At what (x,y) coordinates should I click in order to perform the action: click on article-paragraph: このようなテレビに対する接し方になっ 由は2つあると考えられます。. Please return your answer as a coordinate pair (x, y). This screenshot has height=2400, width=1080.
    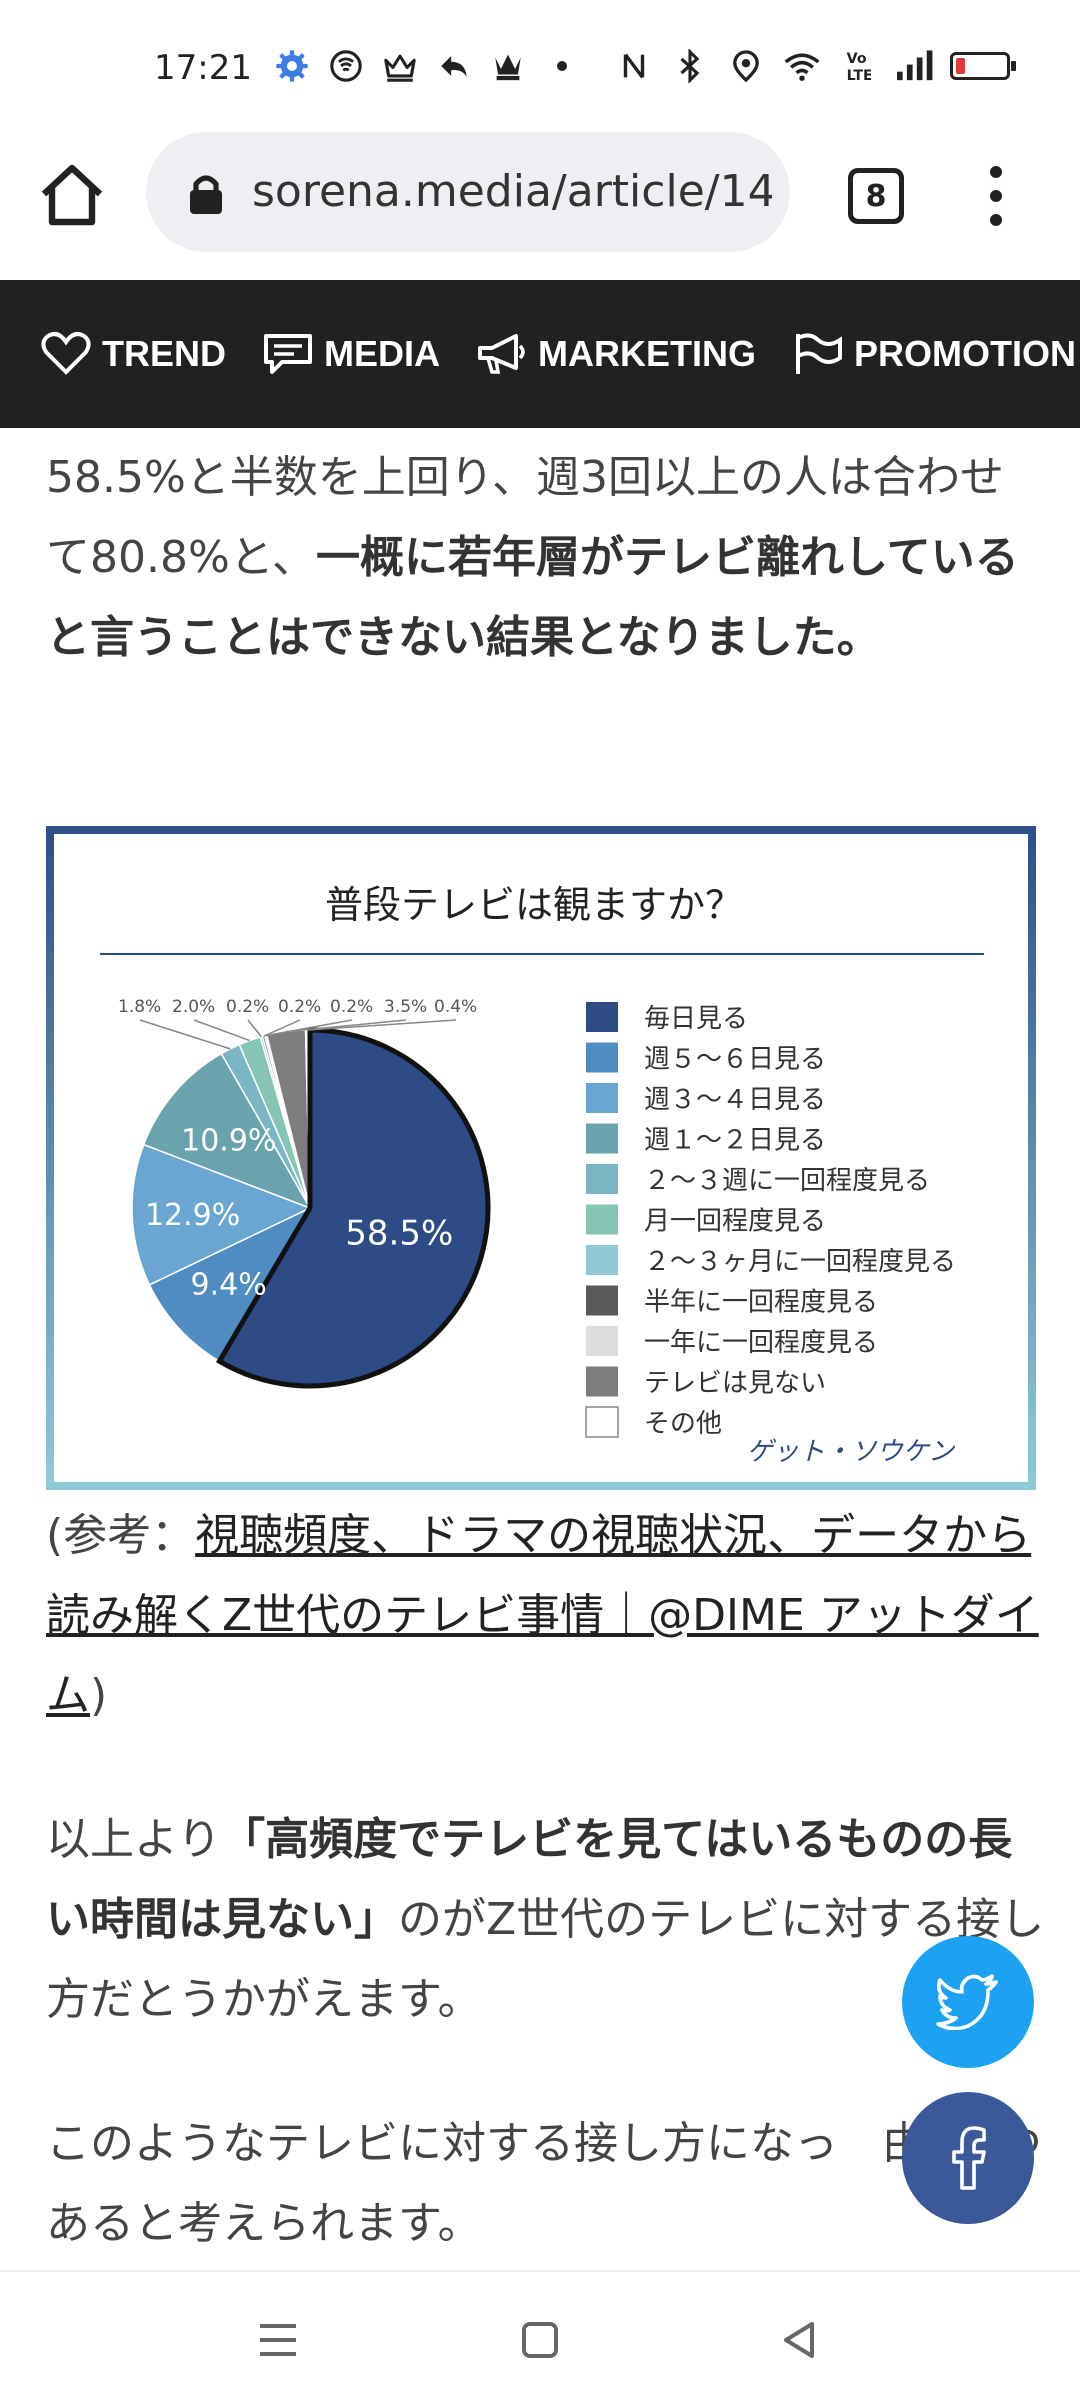
    Looking at the image, I should click on (544, 2183).